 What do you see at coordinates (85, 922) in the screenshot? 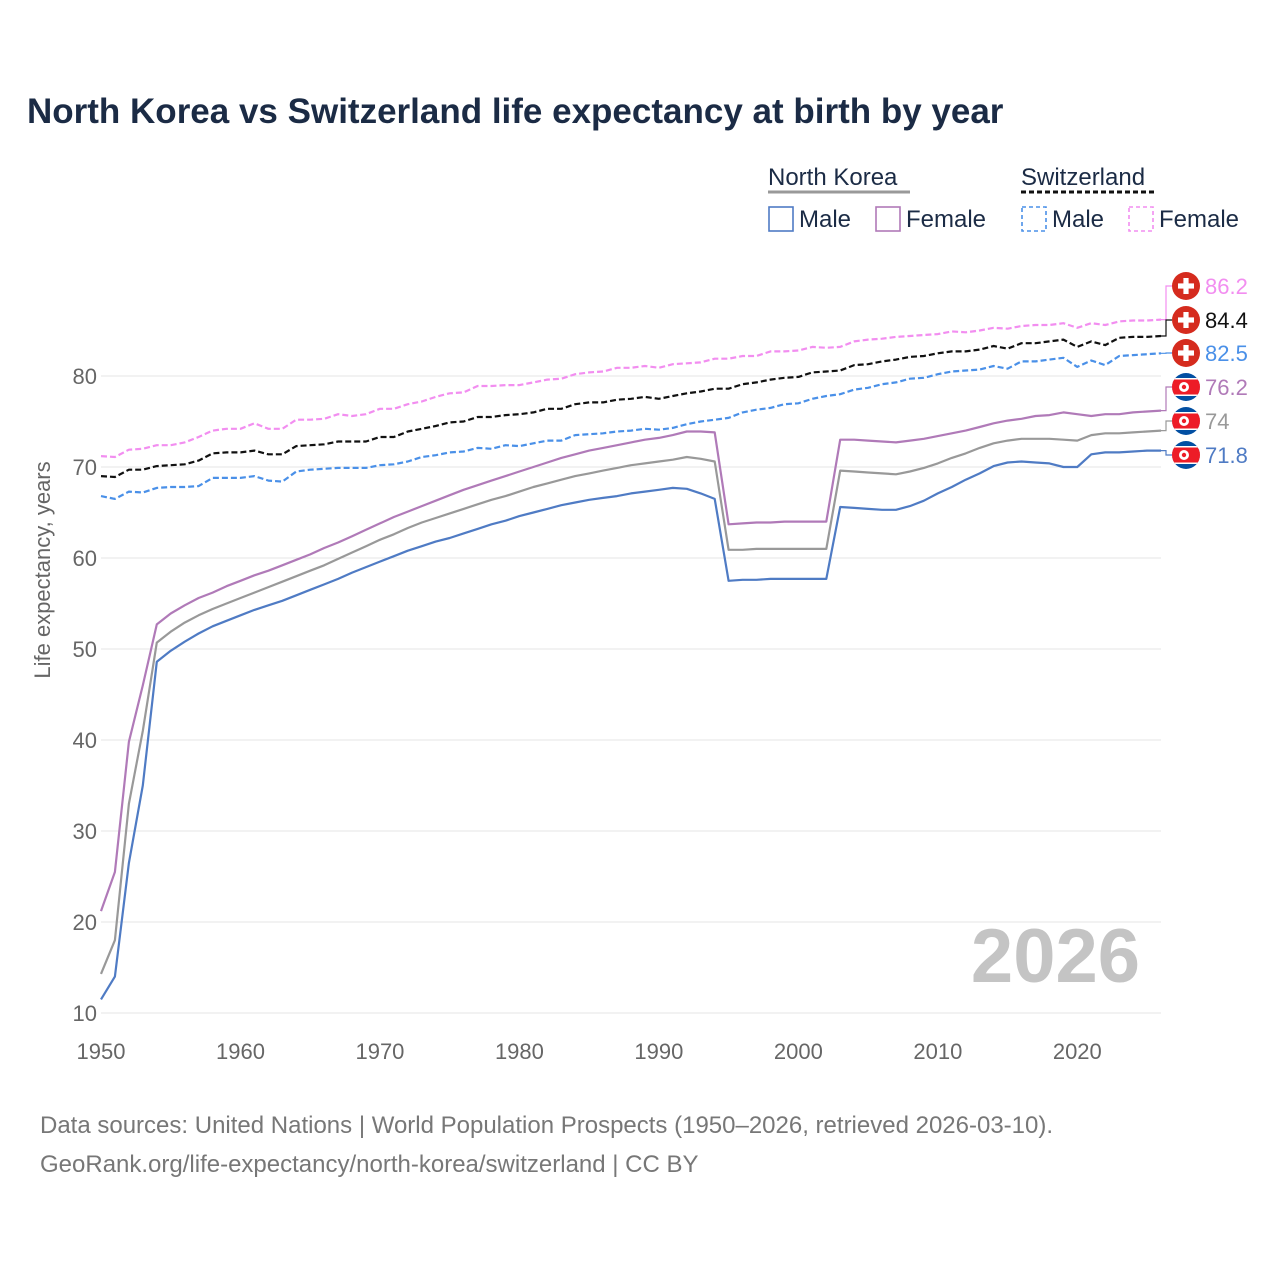
I see `y-tick-label: 20` at bounding box center [85, 922].